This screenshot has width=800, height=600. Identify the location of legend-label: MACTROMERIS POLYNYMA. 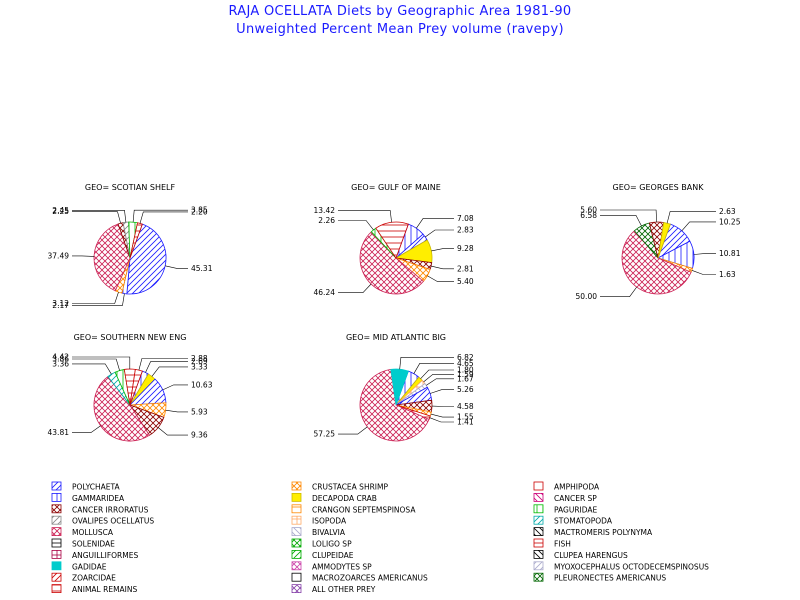
(603, 532).